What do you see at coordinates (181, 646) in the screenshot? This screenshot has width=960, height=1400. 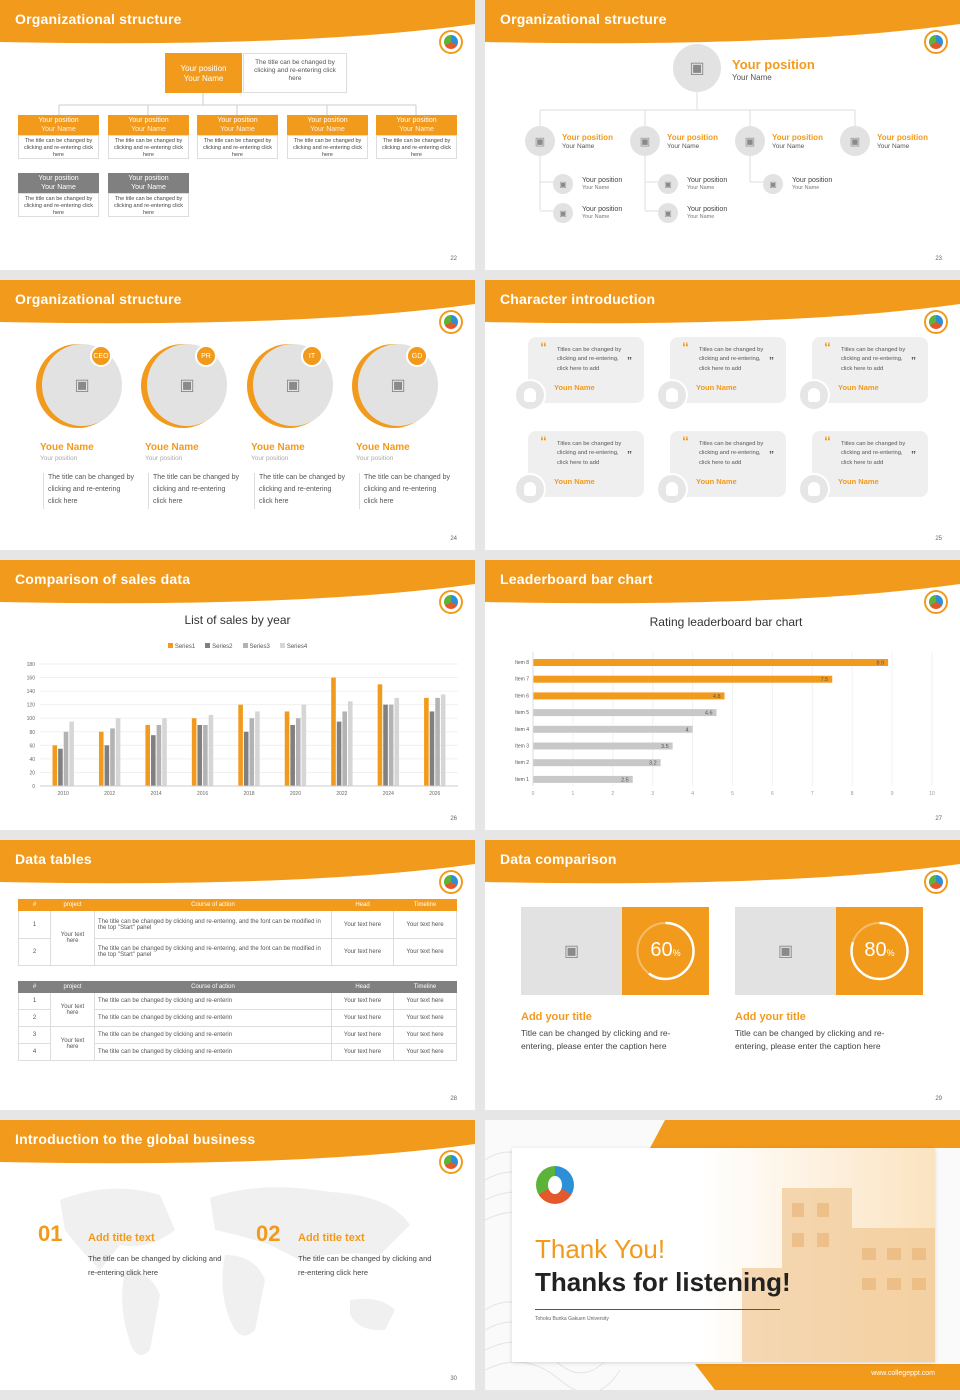 I see `legend-item: Series1` at bounding box center [181, 646].